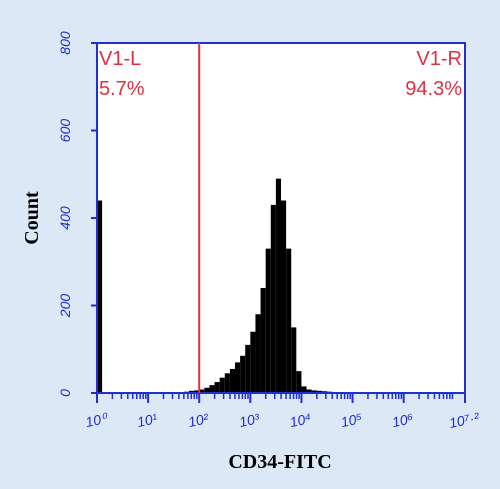 Image resolution: width=500 pixels, height=489 pixels. What do you see at coordinates (249, 420) in the screenshot?
I see `x-tick-label: 10³` at bounding box center [249, 420].